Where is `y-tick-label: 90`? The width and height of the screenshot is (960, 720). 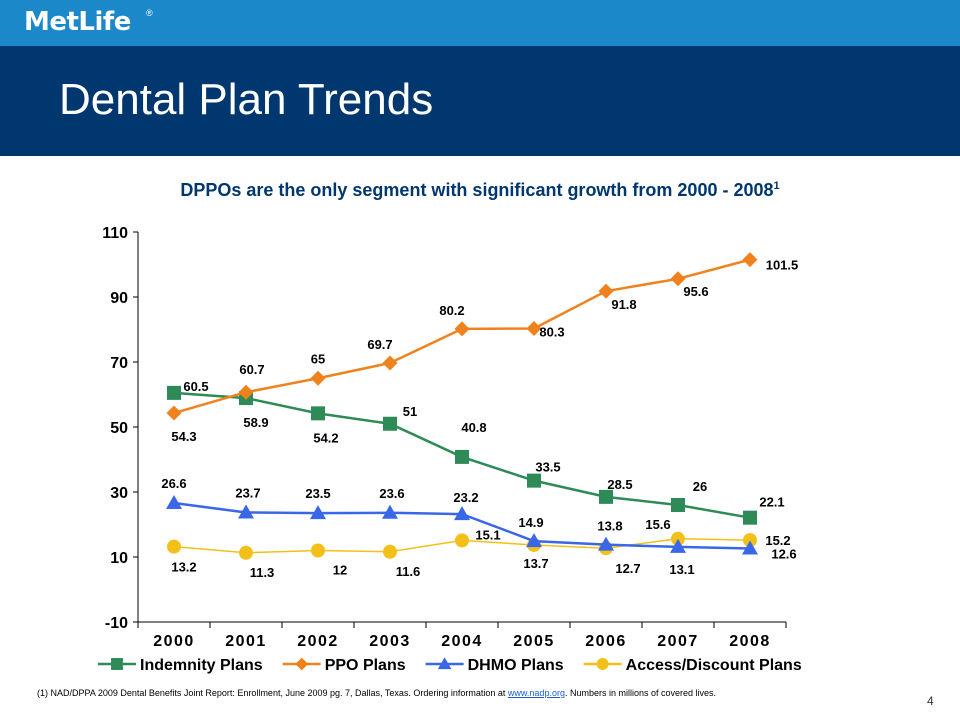 y-tick-label: 90 is located at coordinates (119, 298).